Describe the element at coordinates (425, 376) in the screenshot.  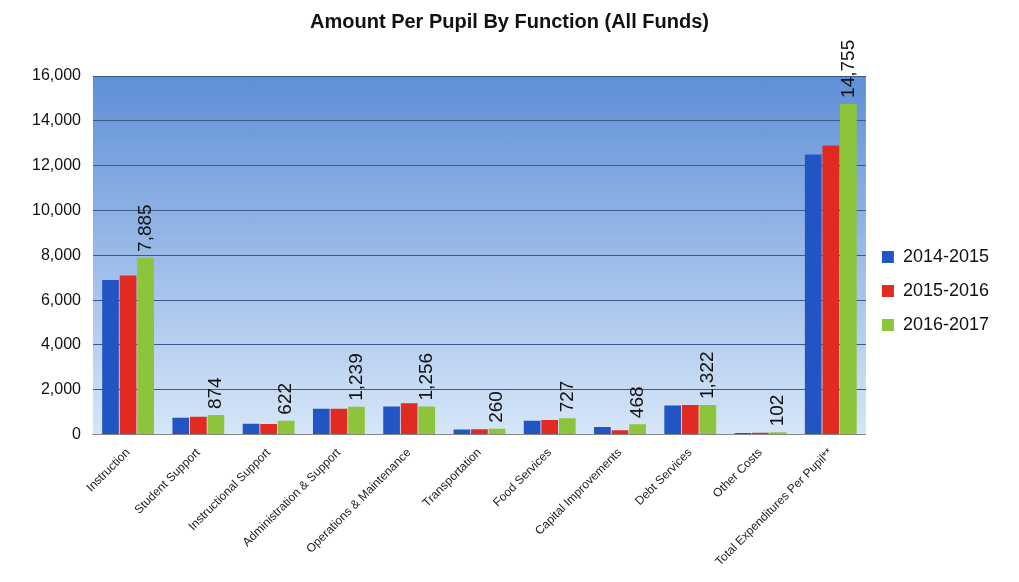
I see `data-label: 1,256` at that location.